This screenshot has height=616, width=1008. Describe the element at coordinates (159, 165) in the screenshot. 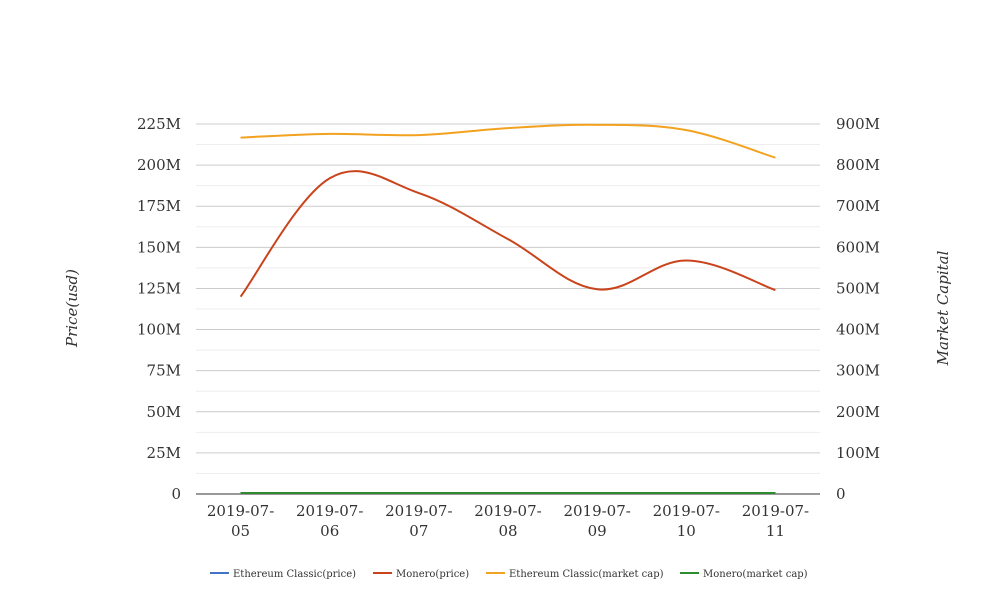

I see `y-left-tick-label: 200M` at that location.